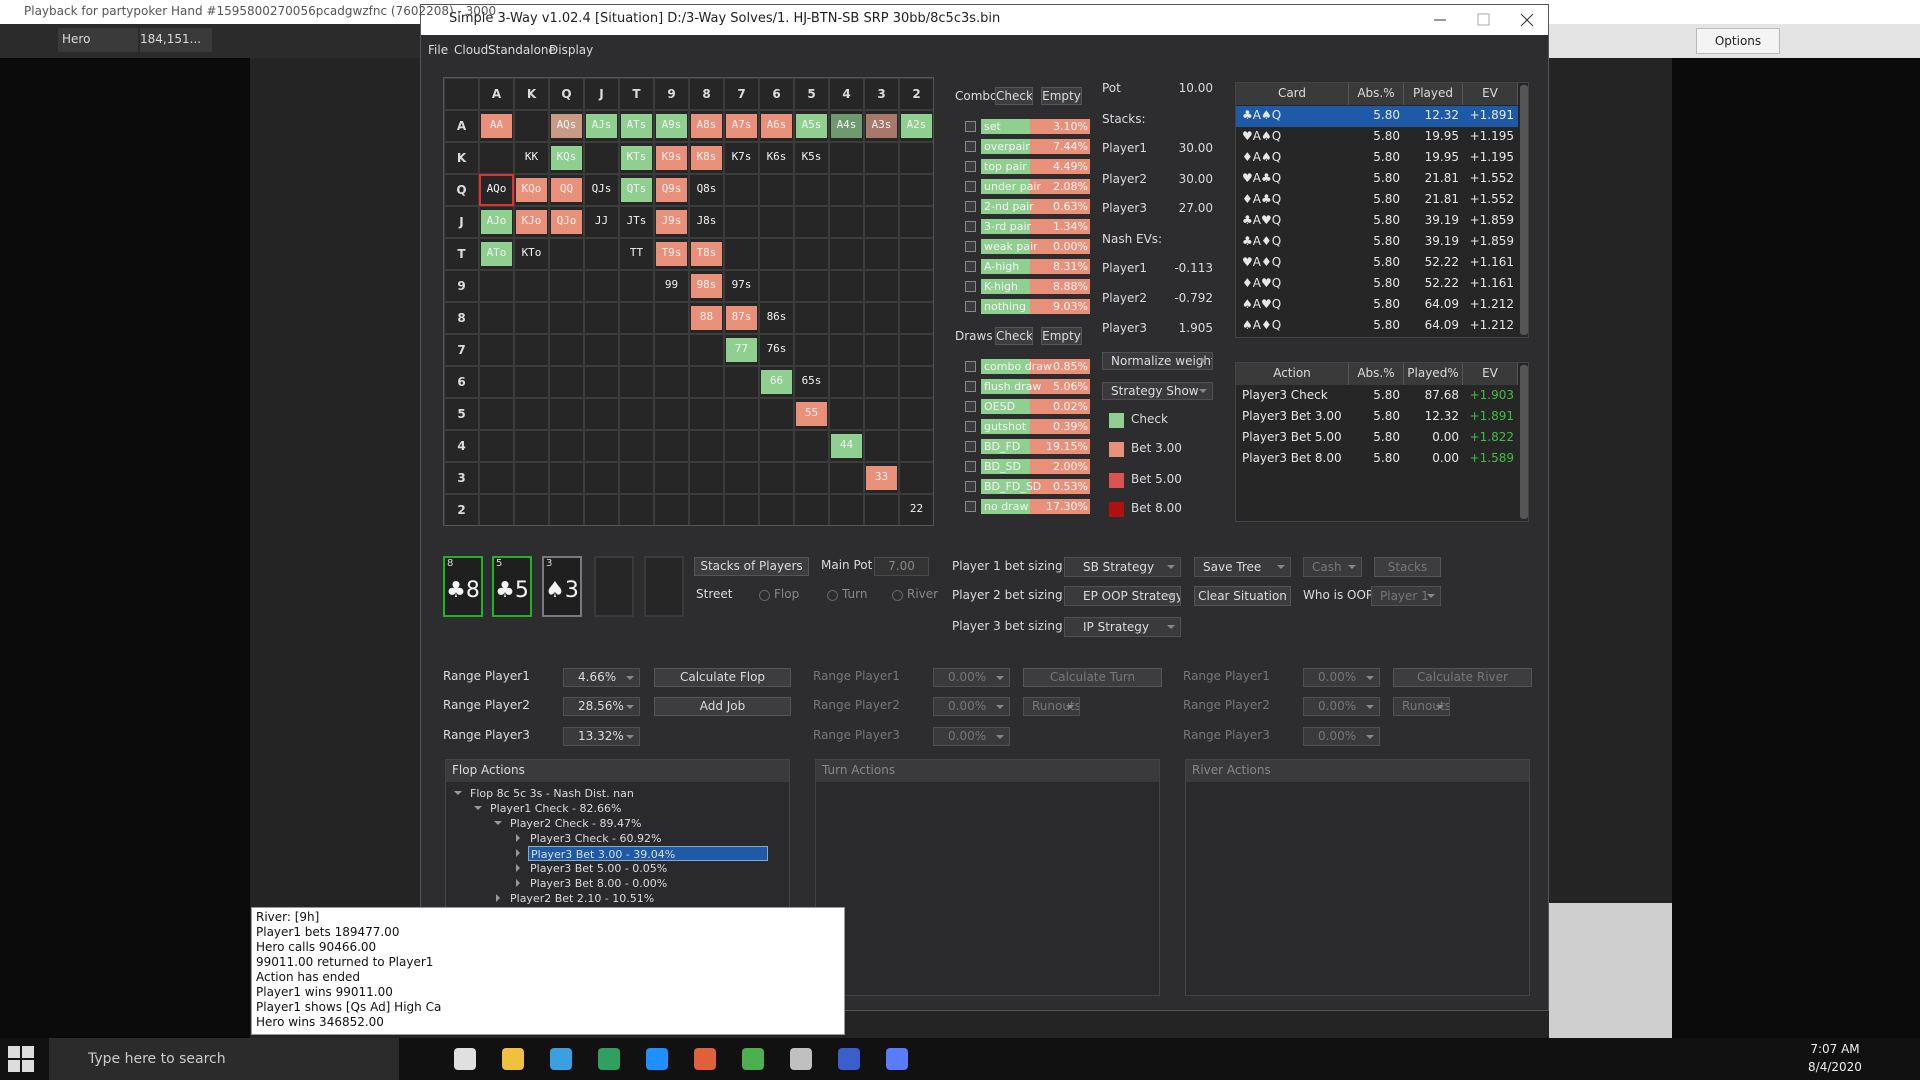  What do you see at coordinates (1407, 567) in the screenshot?
I see `stacks-button: Stacks` at bounding box center [1407, 567].